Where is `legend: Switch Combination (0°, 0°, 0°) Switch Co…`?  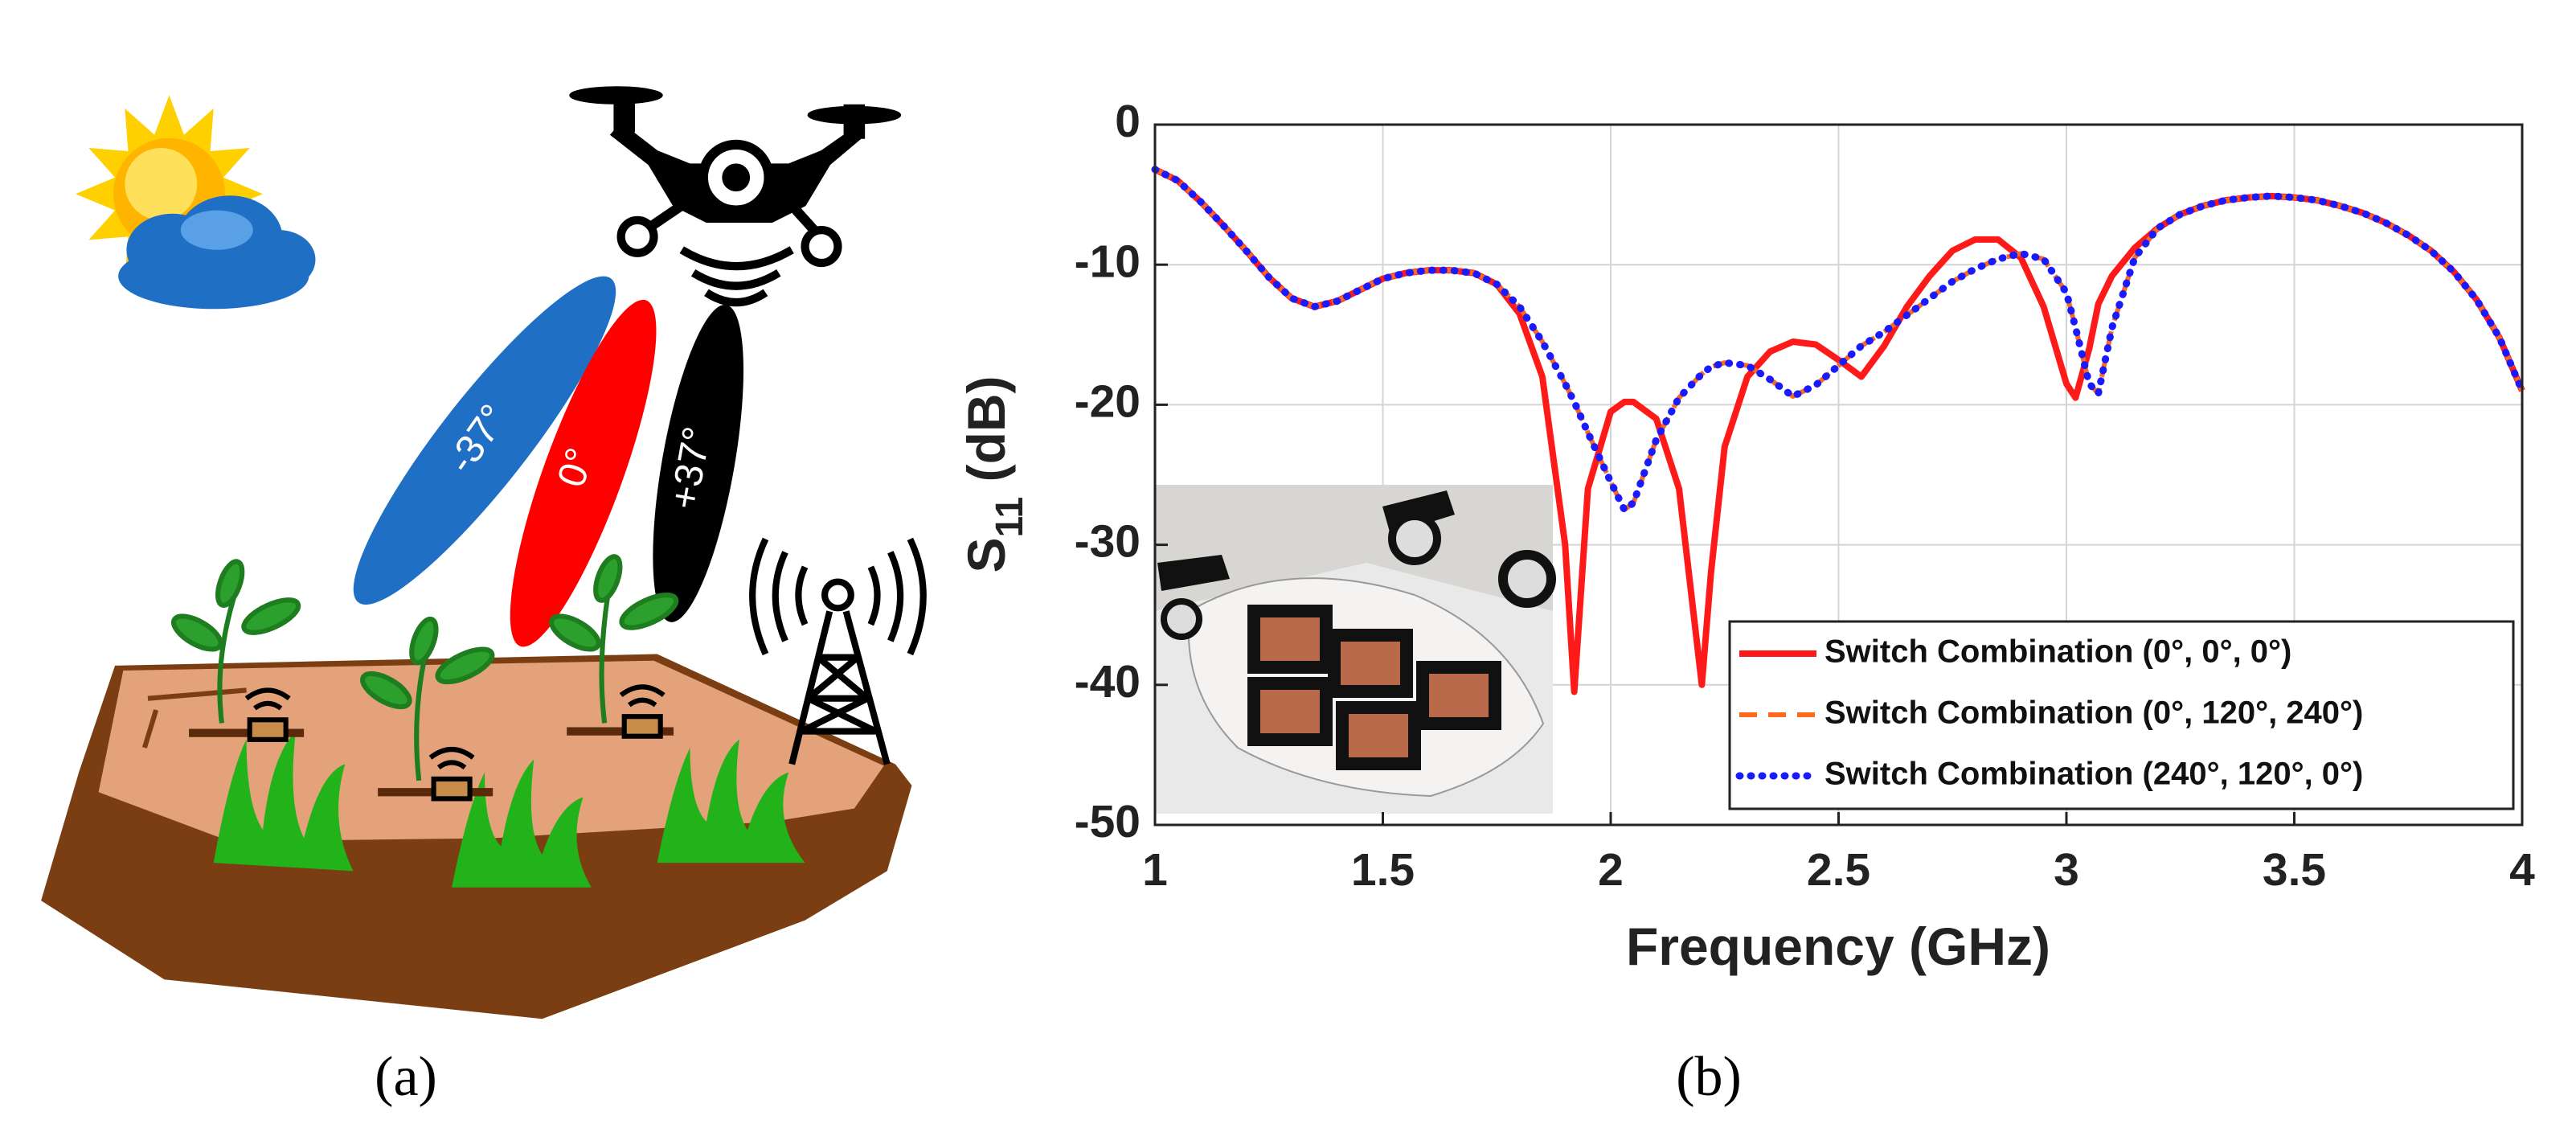
legend: Switch Combination (0°, 0°, 0°) Switch Co… is located at coordinates (2121, 715).